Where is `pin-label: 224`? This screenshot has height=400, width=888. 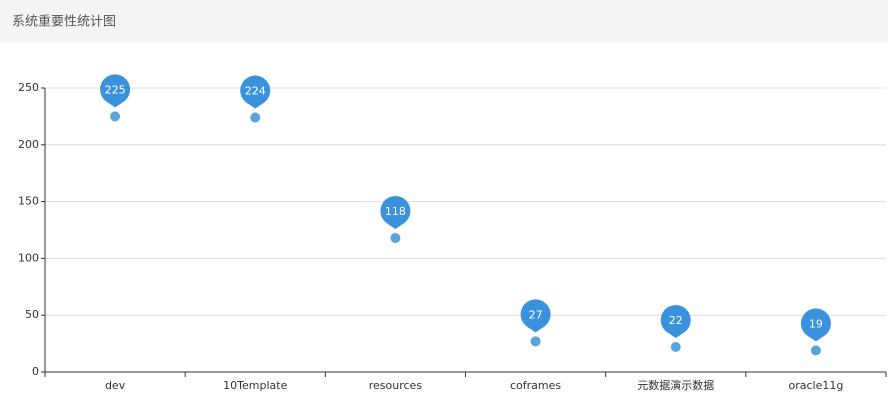 pin-label: 224 is located at coordinates (255, 91).